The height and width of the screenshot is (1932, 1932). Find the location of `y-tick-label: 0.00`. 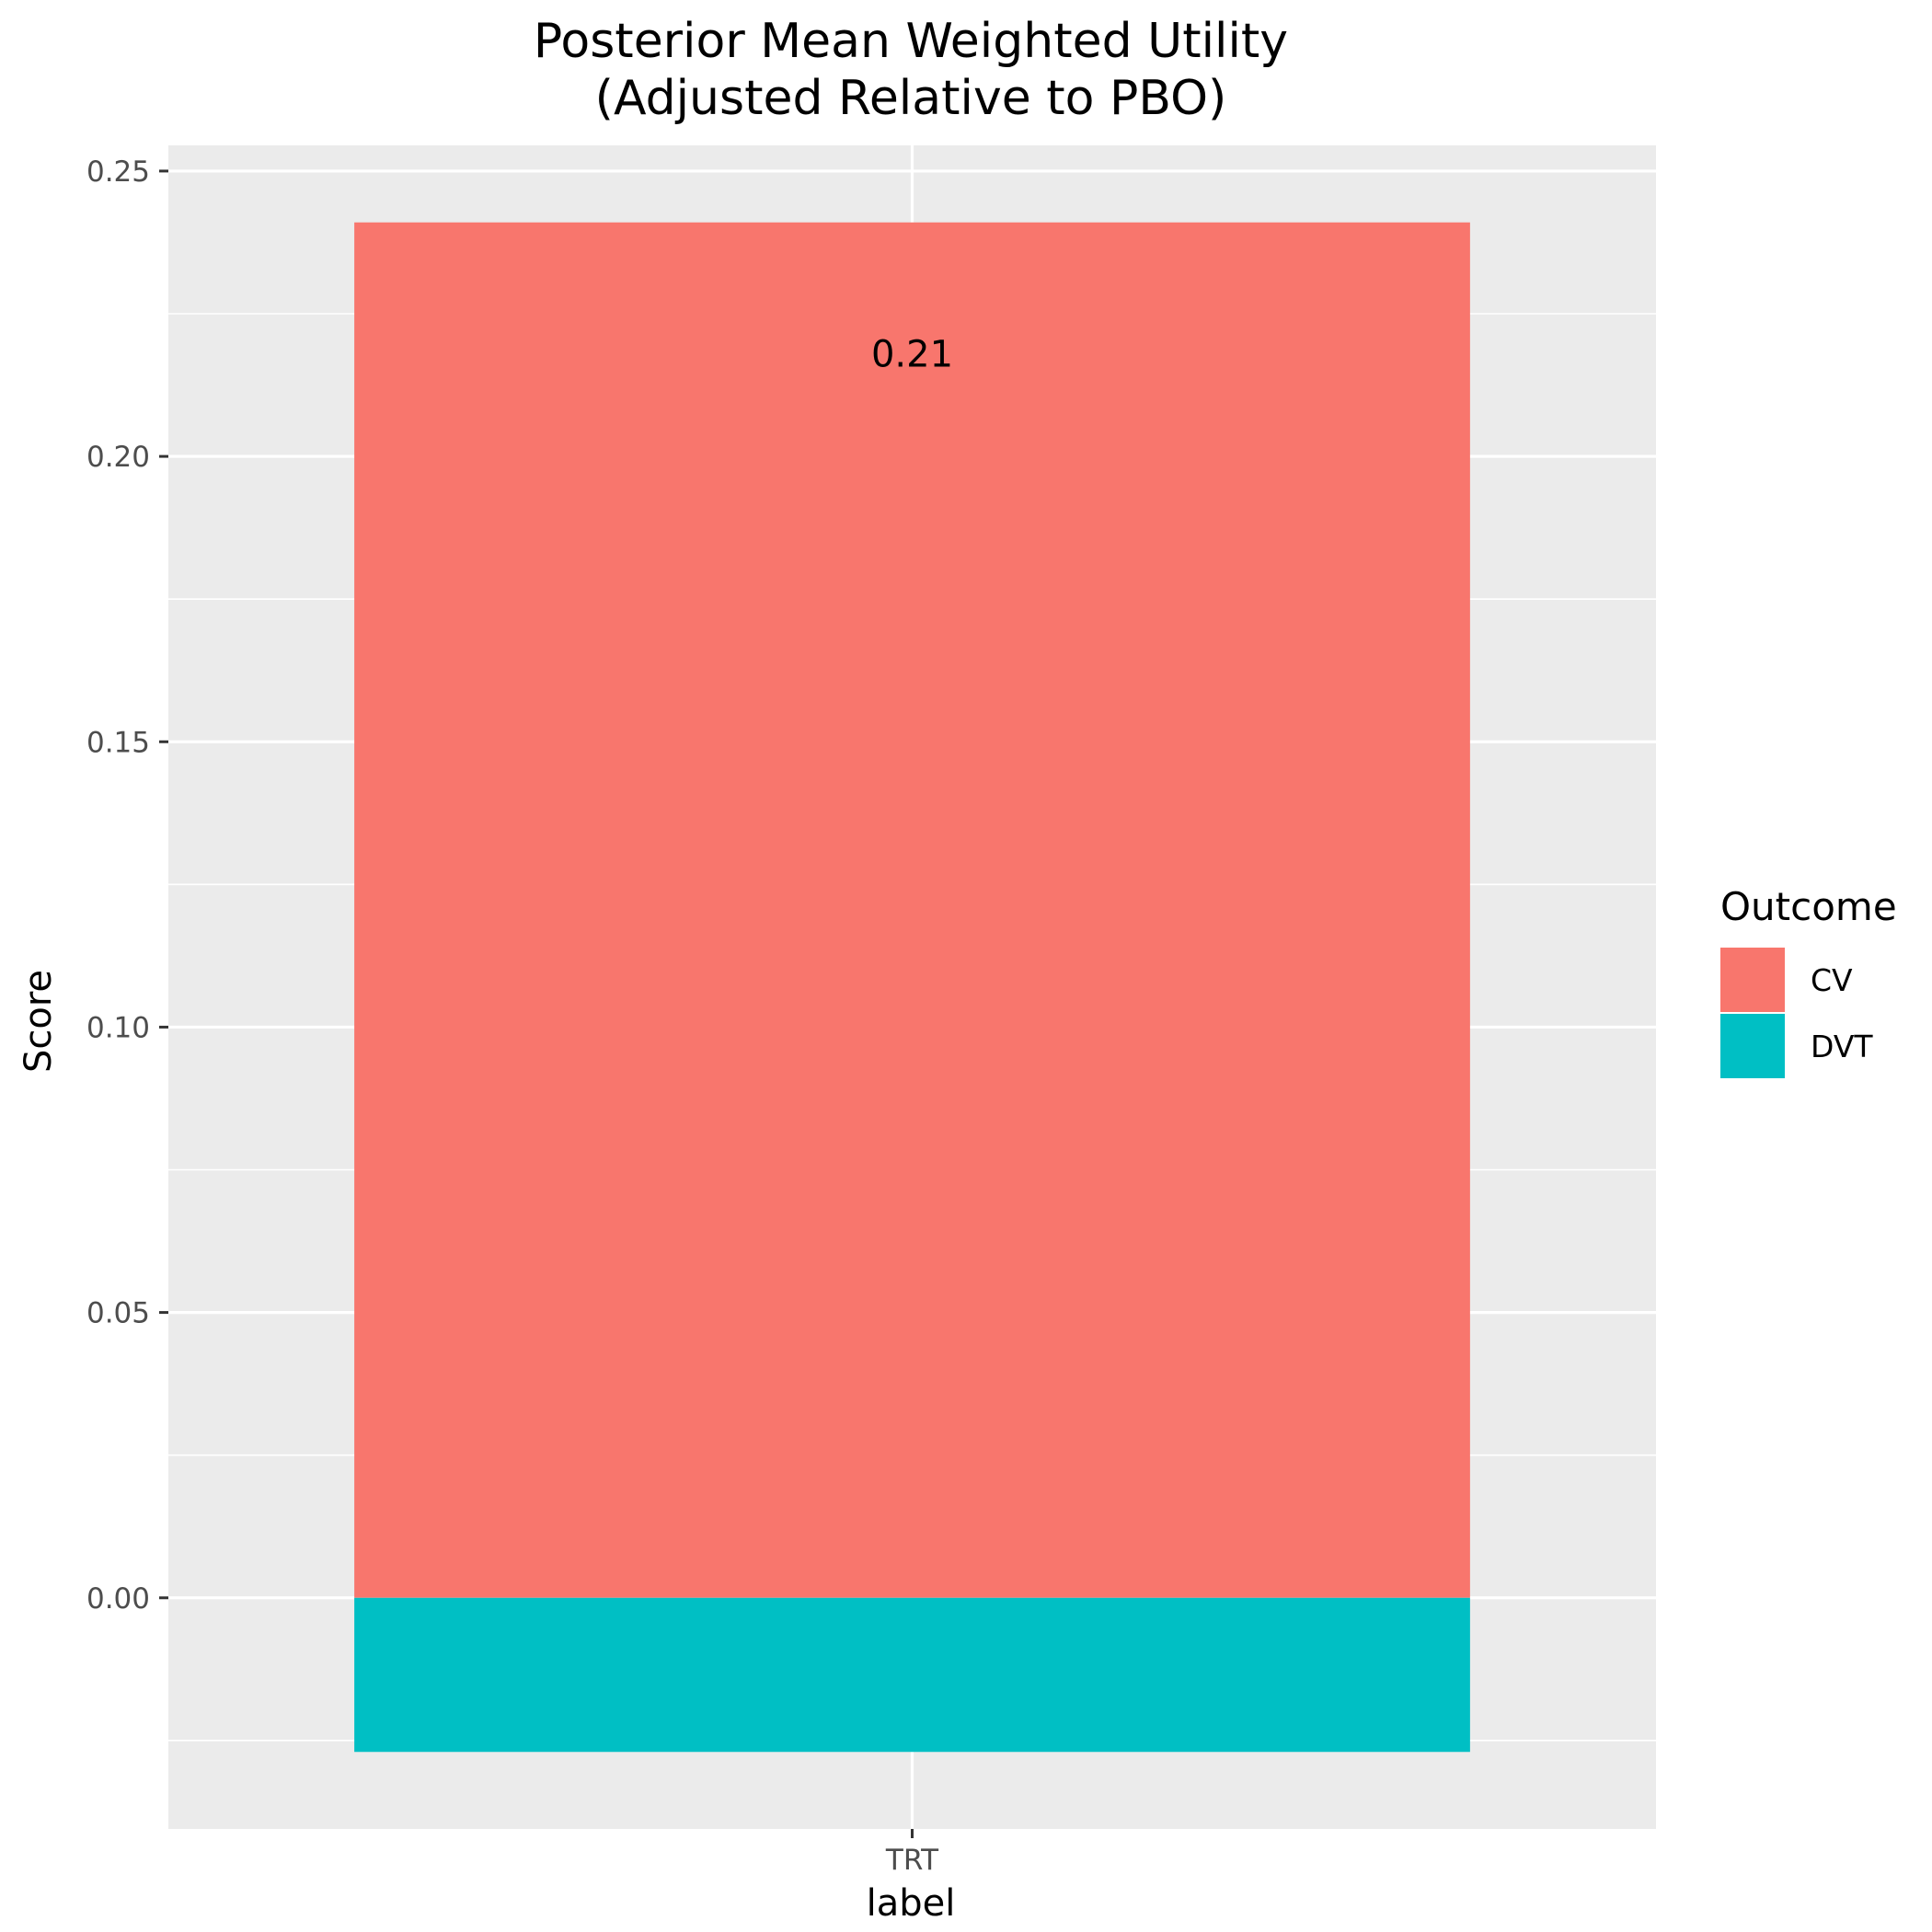

y-tick-label: 0.00 is located at coordinates (118, 1599).